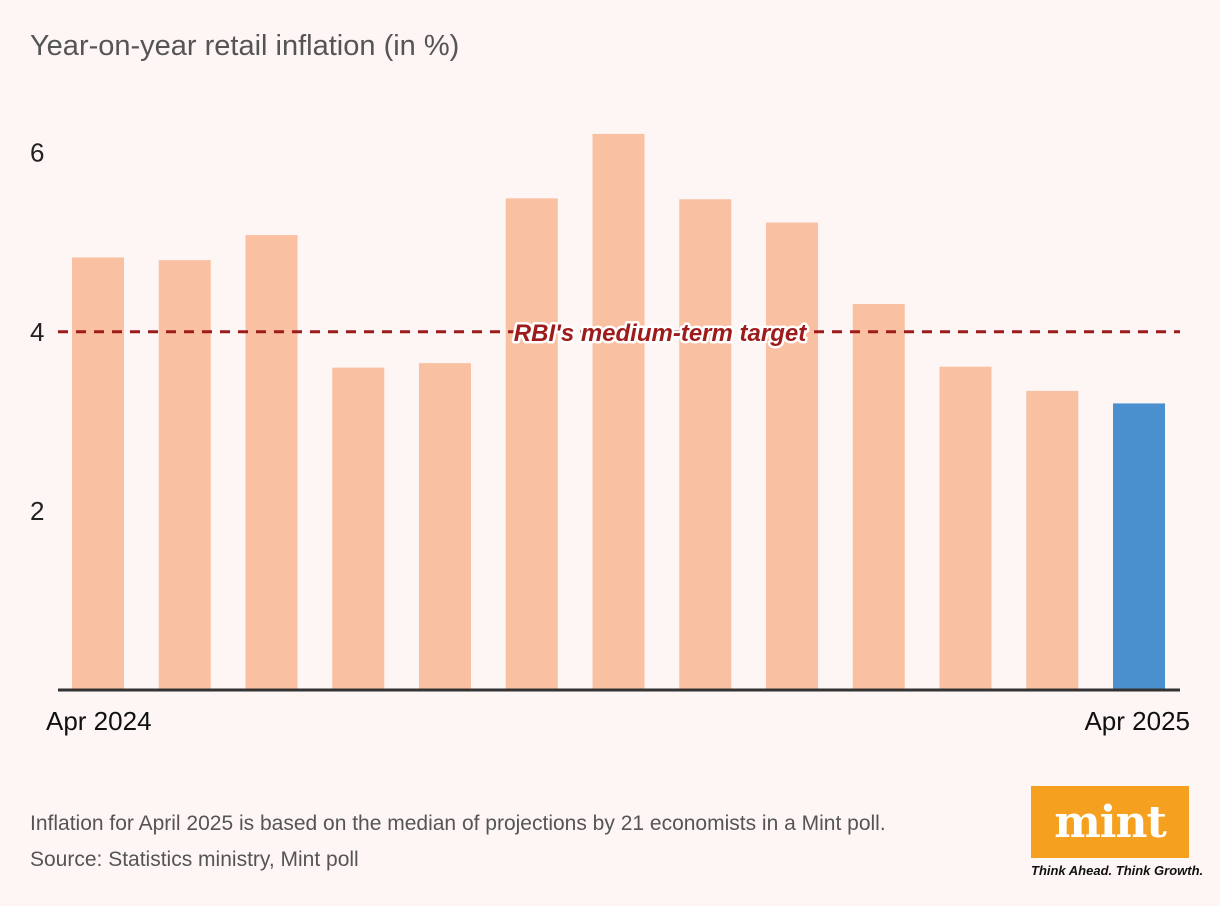  What do you see at coordinates (37, 153) in the screenshot?
I see `y-tick-label: 6` at bounding box center [37, 153].